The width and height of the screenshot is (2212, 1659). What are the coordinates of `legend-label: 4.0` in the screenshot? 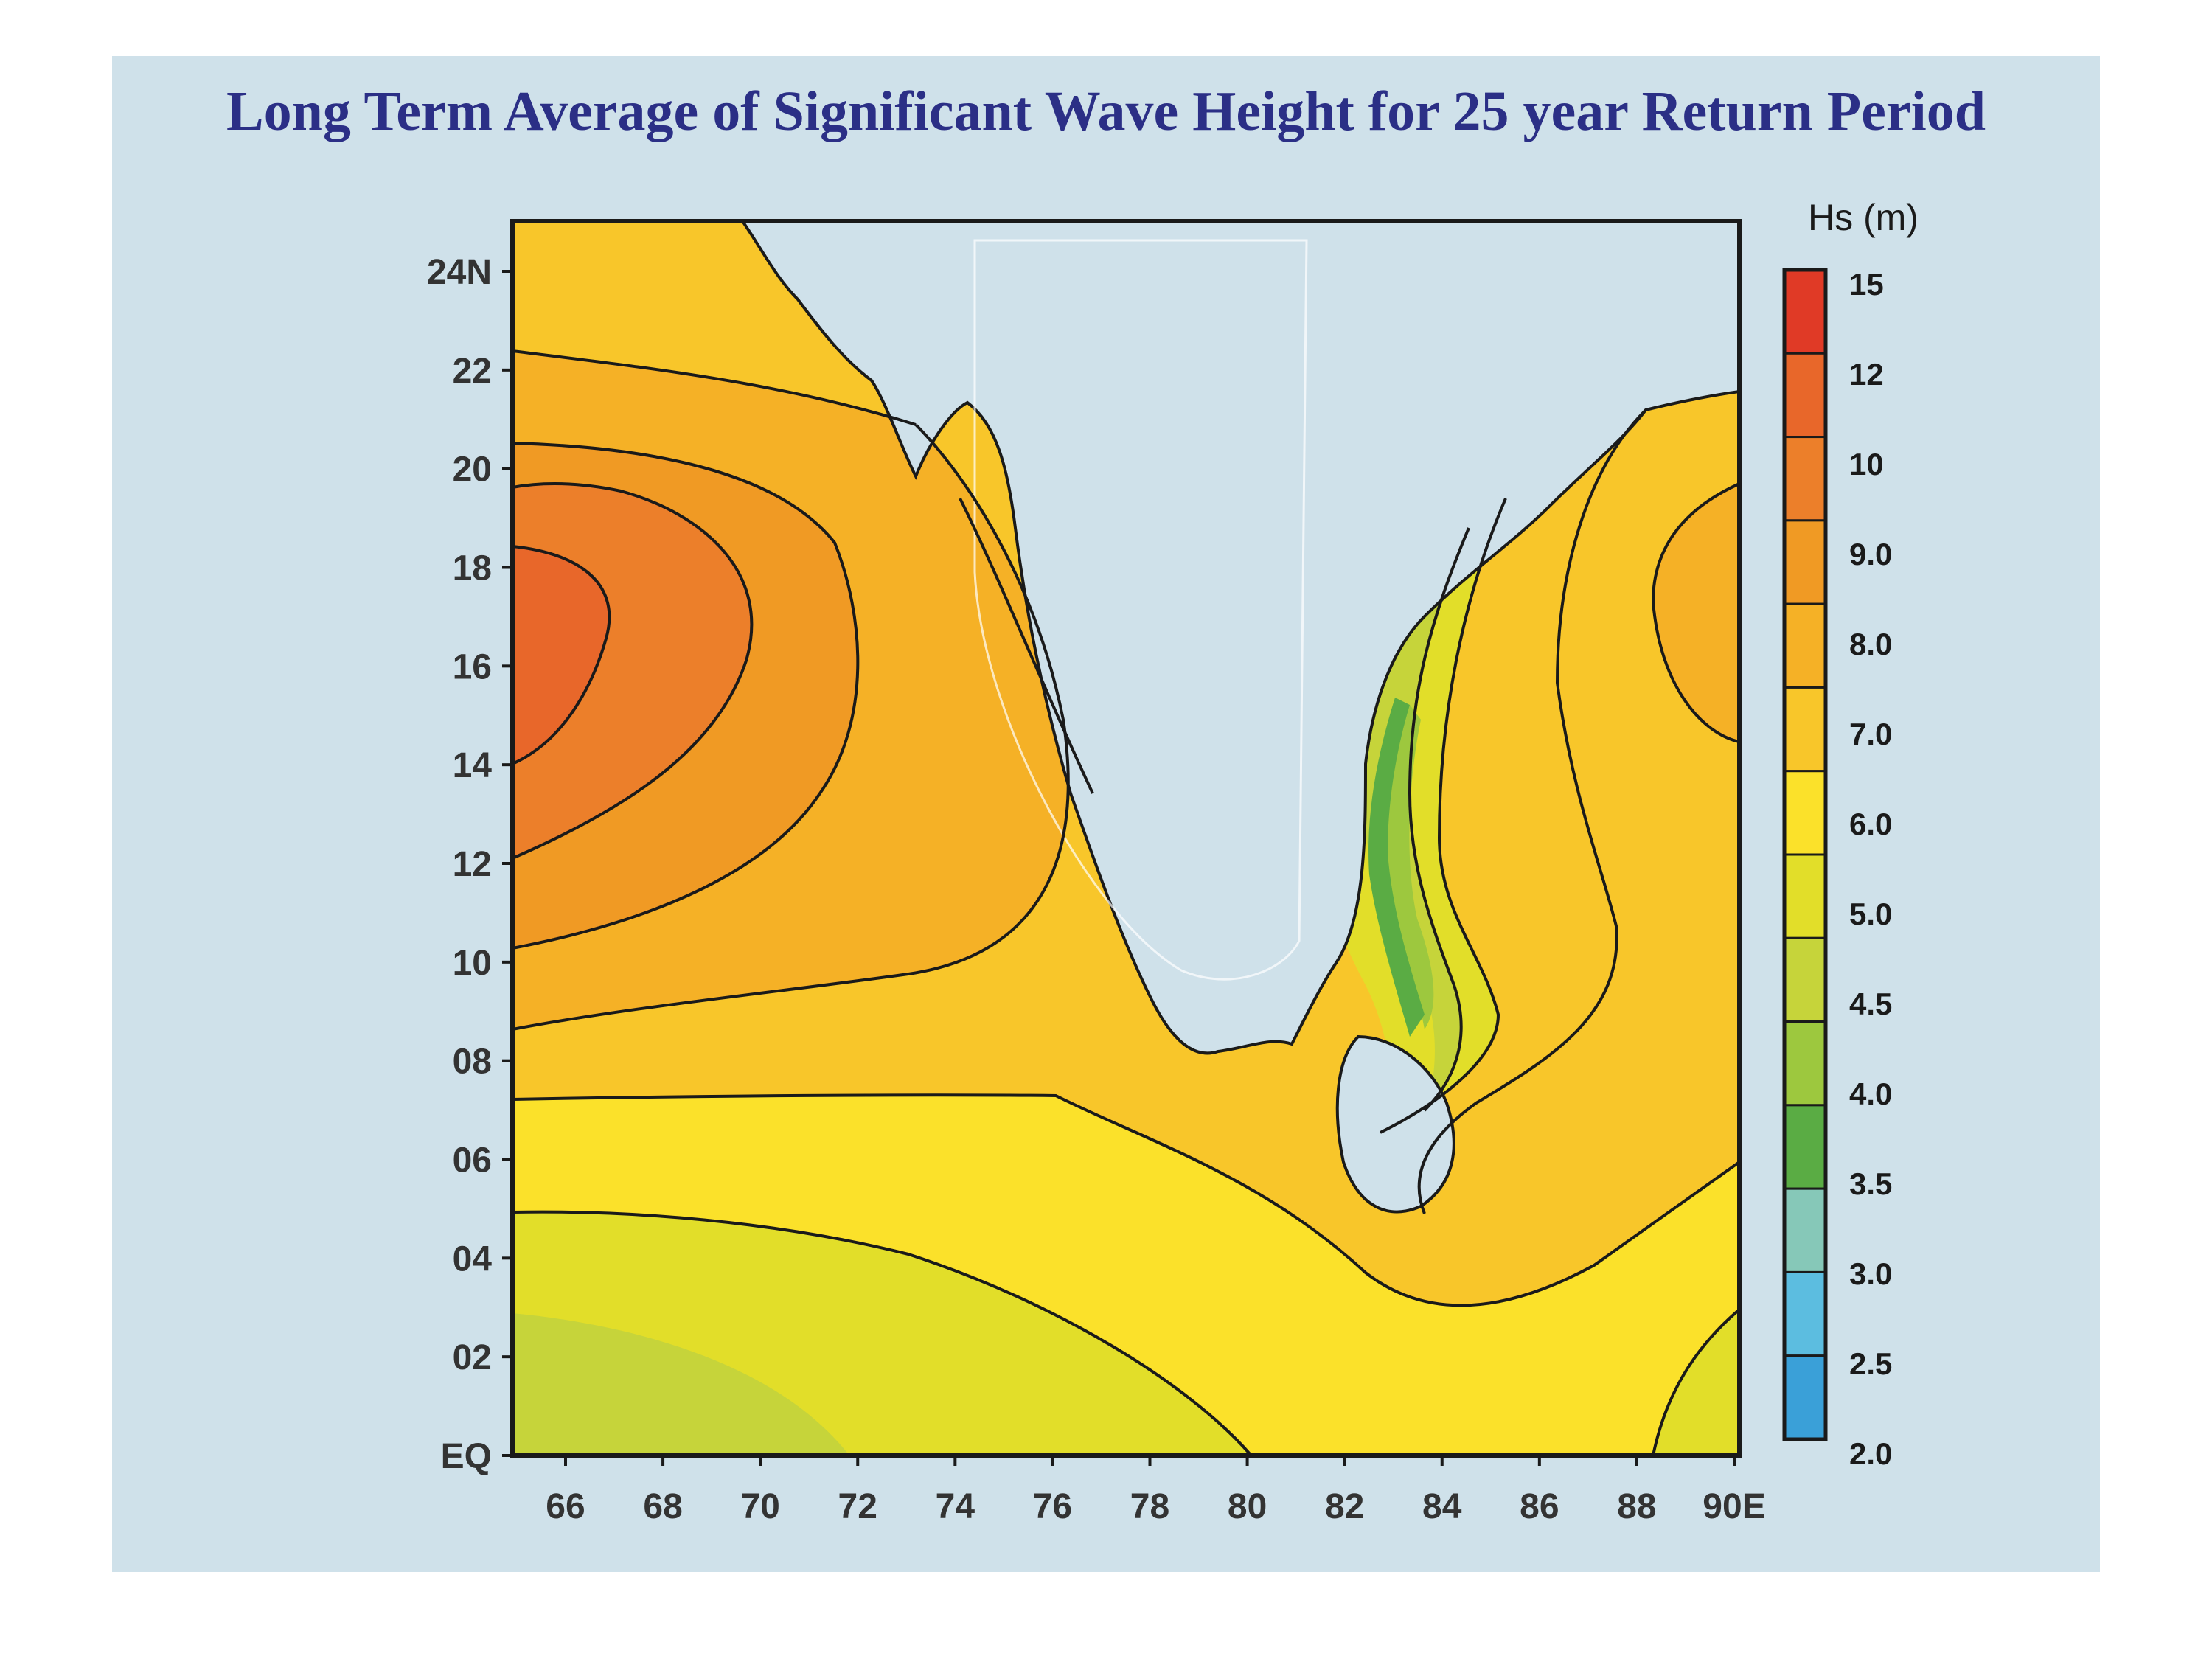 It's located at (1870, 1094).